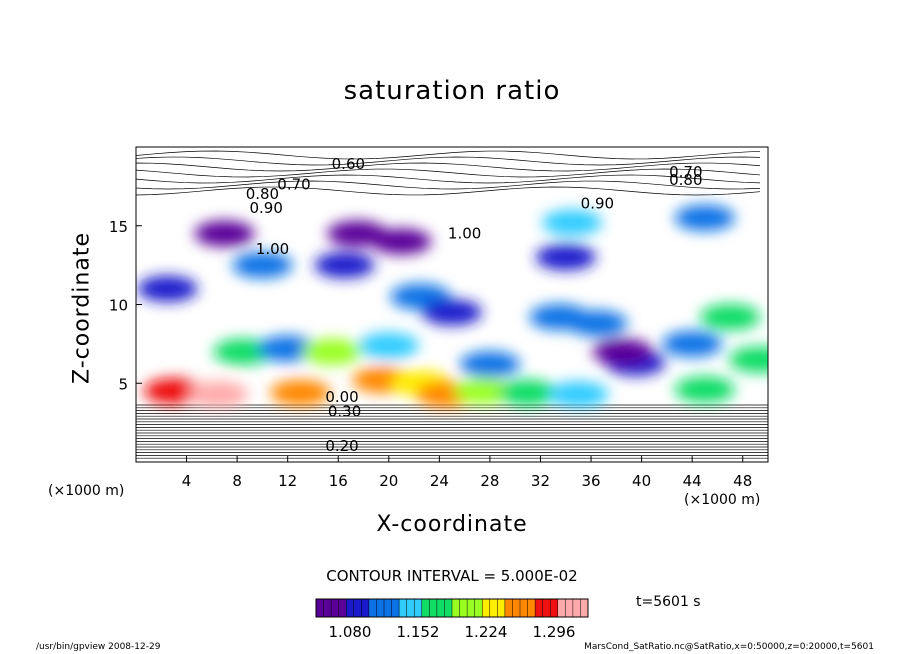 The width and height of the screenshot is (904, 654). Describe the element at coordinates (439, 481) in the screenshot. I see `x-tick-label: 24` at that location.